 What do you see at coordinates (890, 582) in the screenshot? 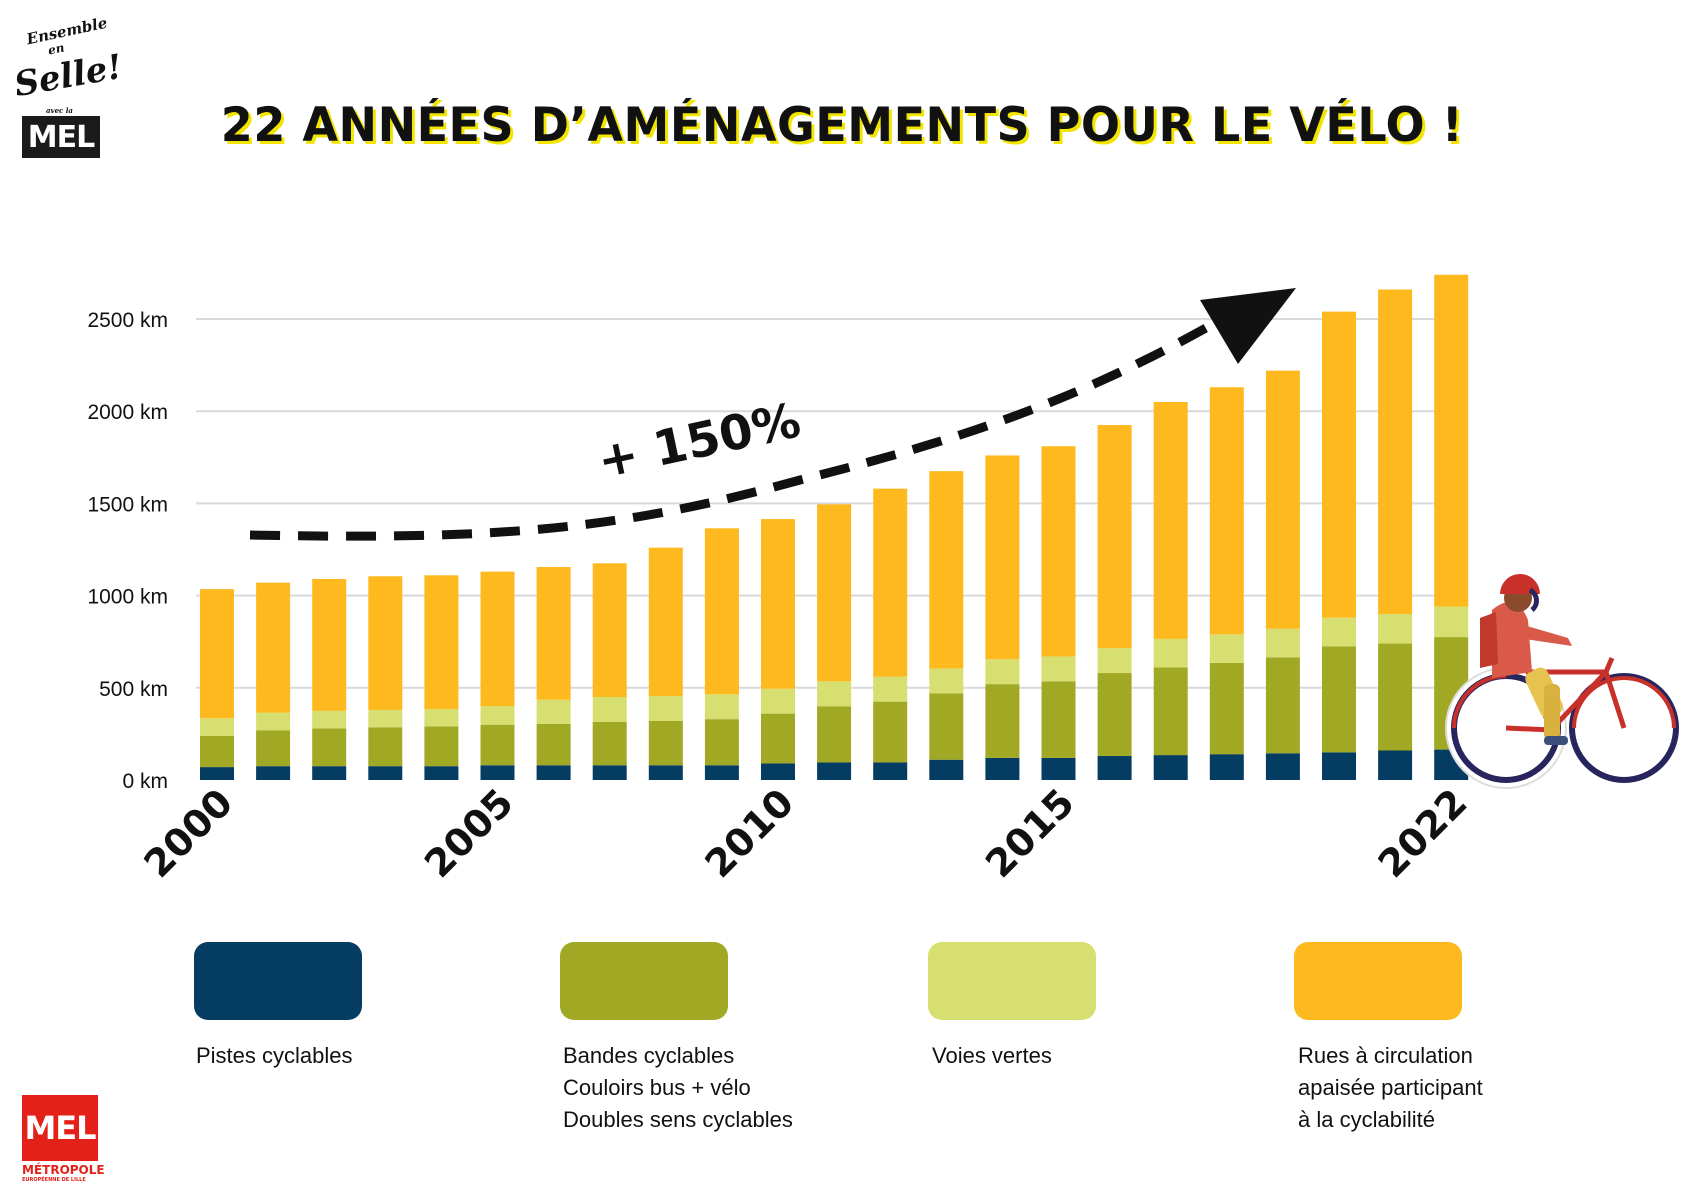
I see `bar-segment-2012-s3` at bounding box center [890, 582].